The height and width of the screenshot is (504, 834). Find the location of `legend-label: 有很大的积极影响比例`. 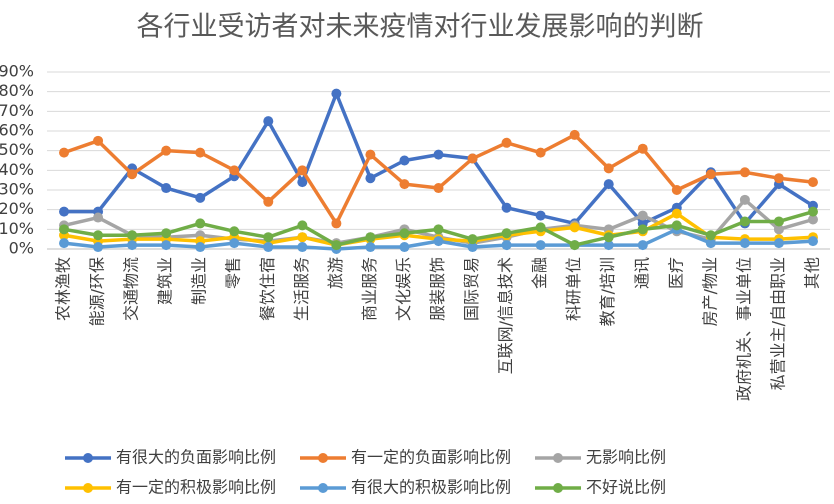

legend-label: 有很大的积极影响比例 is located at coordinates (431, 487).